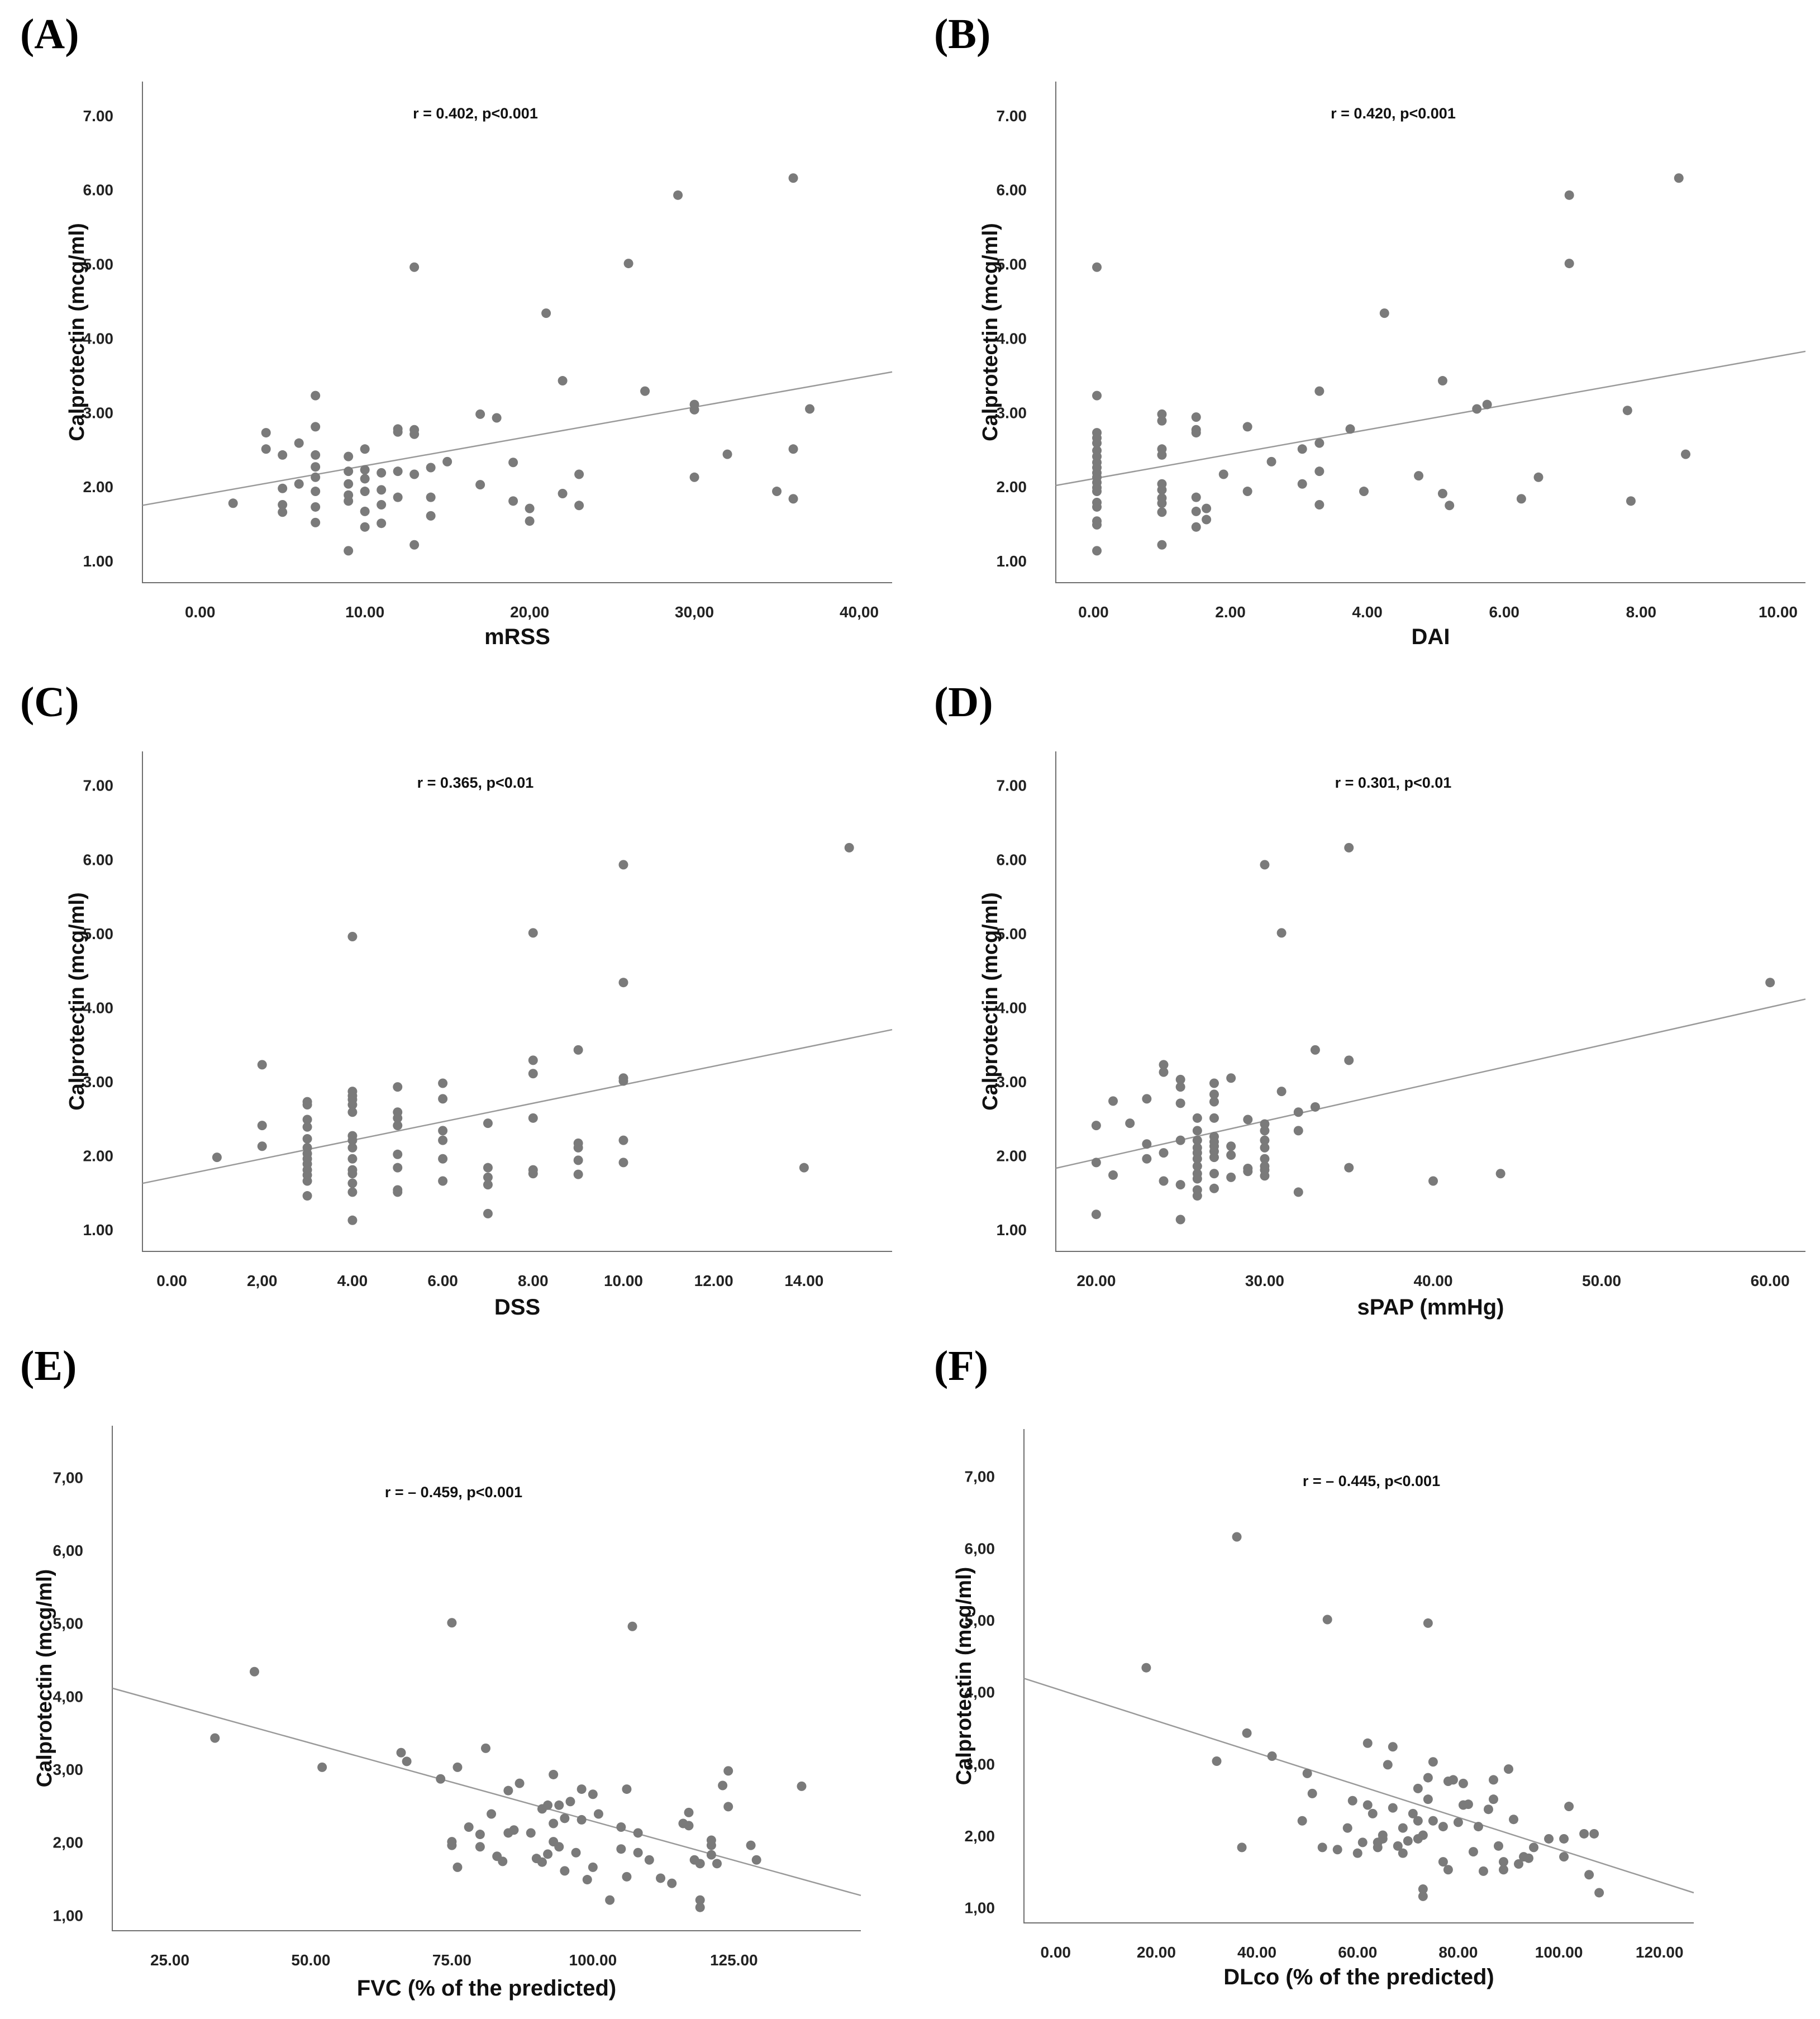 Image resolution: width=1820 pixels, height=2019 pixels. What do you see at coordinates (1359, 1977) in the screenshot?
I see `x-axis-label: DLco (% of the predicted)` at bounding box center [1359, 1977].